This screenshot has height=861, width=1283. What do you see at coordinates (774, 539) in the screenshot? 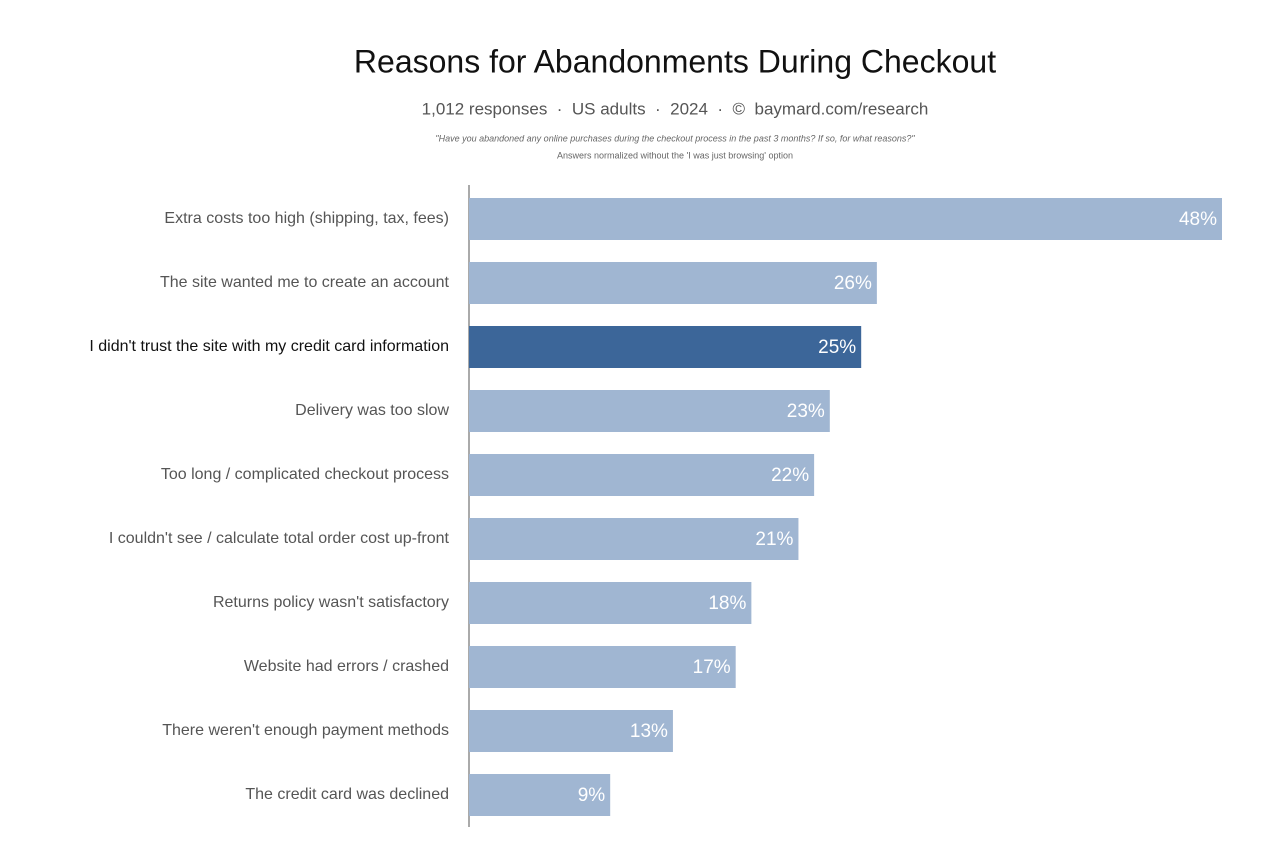
I see `value-label: 21%` at bounding box center [774, 539].